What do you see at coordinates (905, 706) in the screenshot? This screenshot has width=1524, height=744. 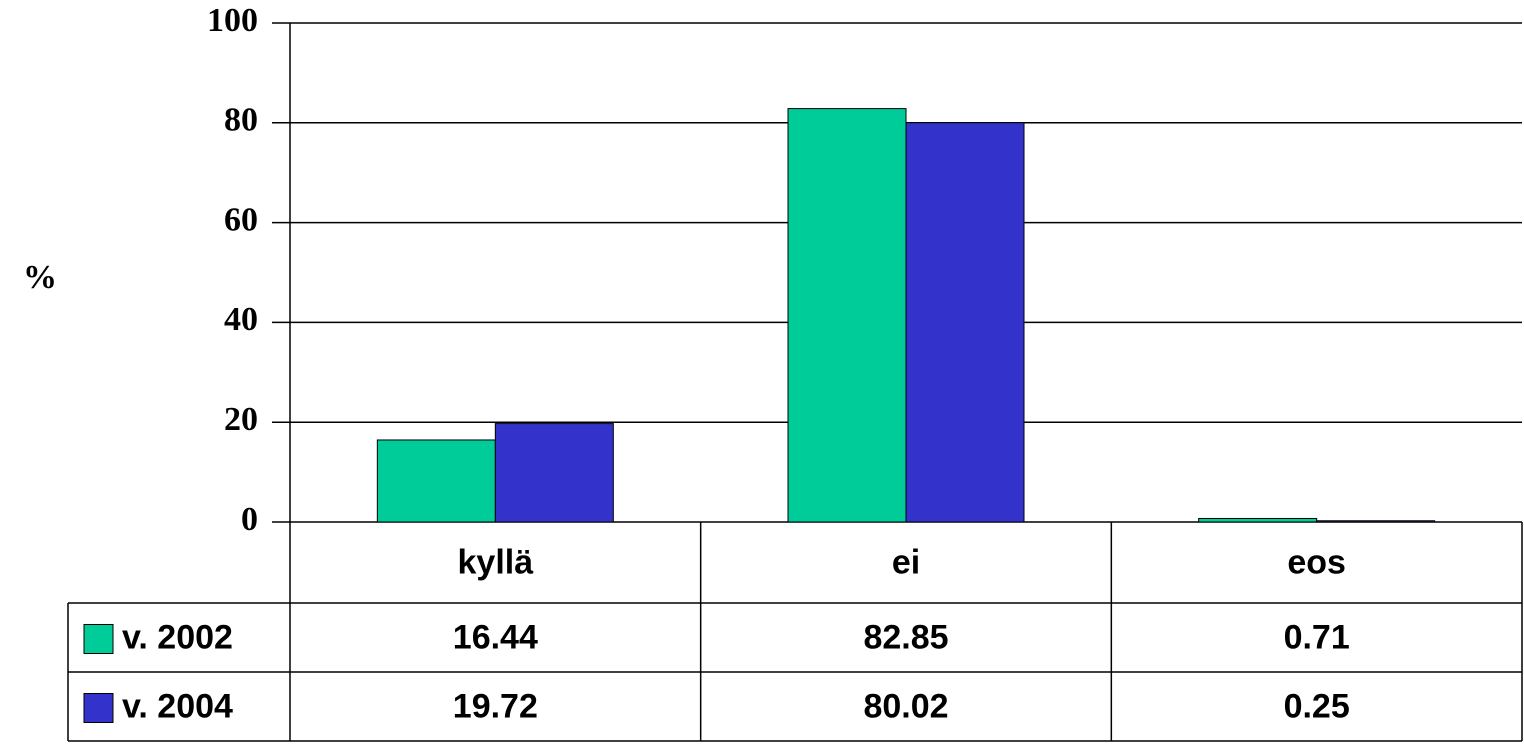 I see `table-cell: 80.02` at bounding box center [905, 706].